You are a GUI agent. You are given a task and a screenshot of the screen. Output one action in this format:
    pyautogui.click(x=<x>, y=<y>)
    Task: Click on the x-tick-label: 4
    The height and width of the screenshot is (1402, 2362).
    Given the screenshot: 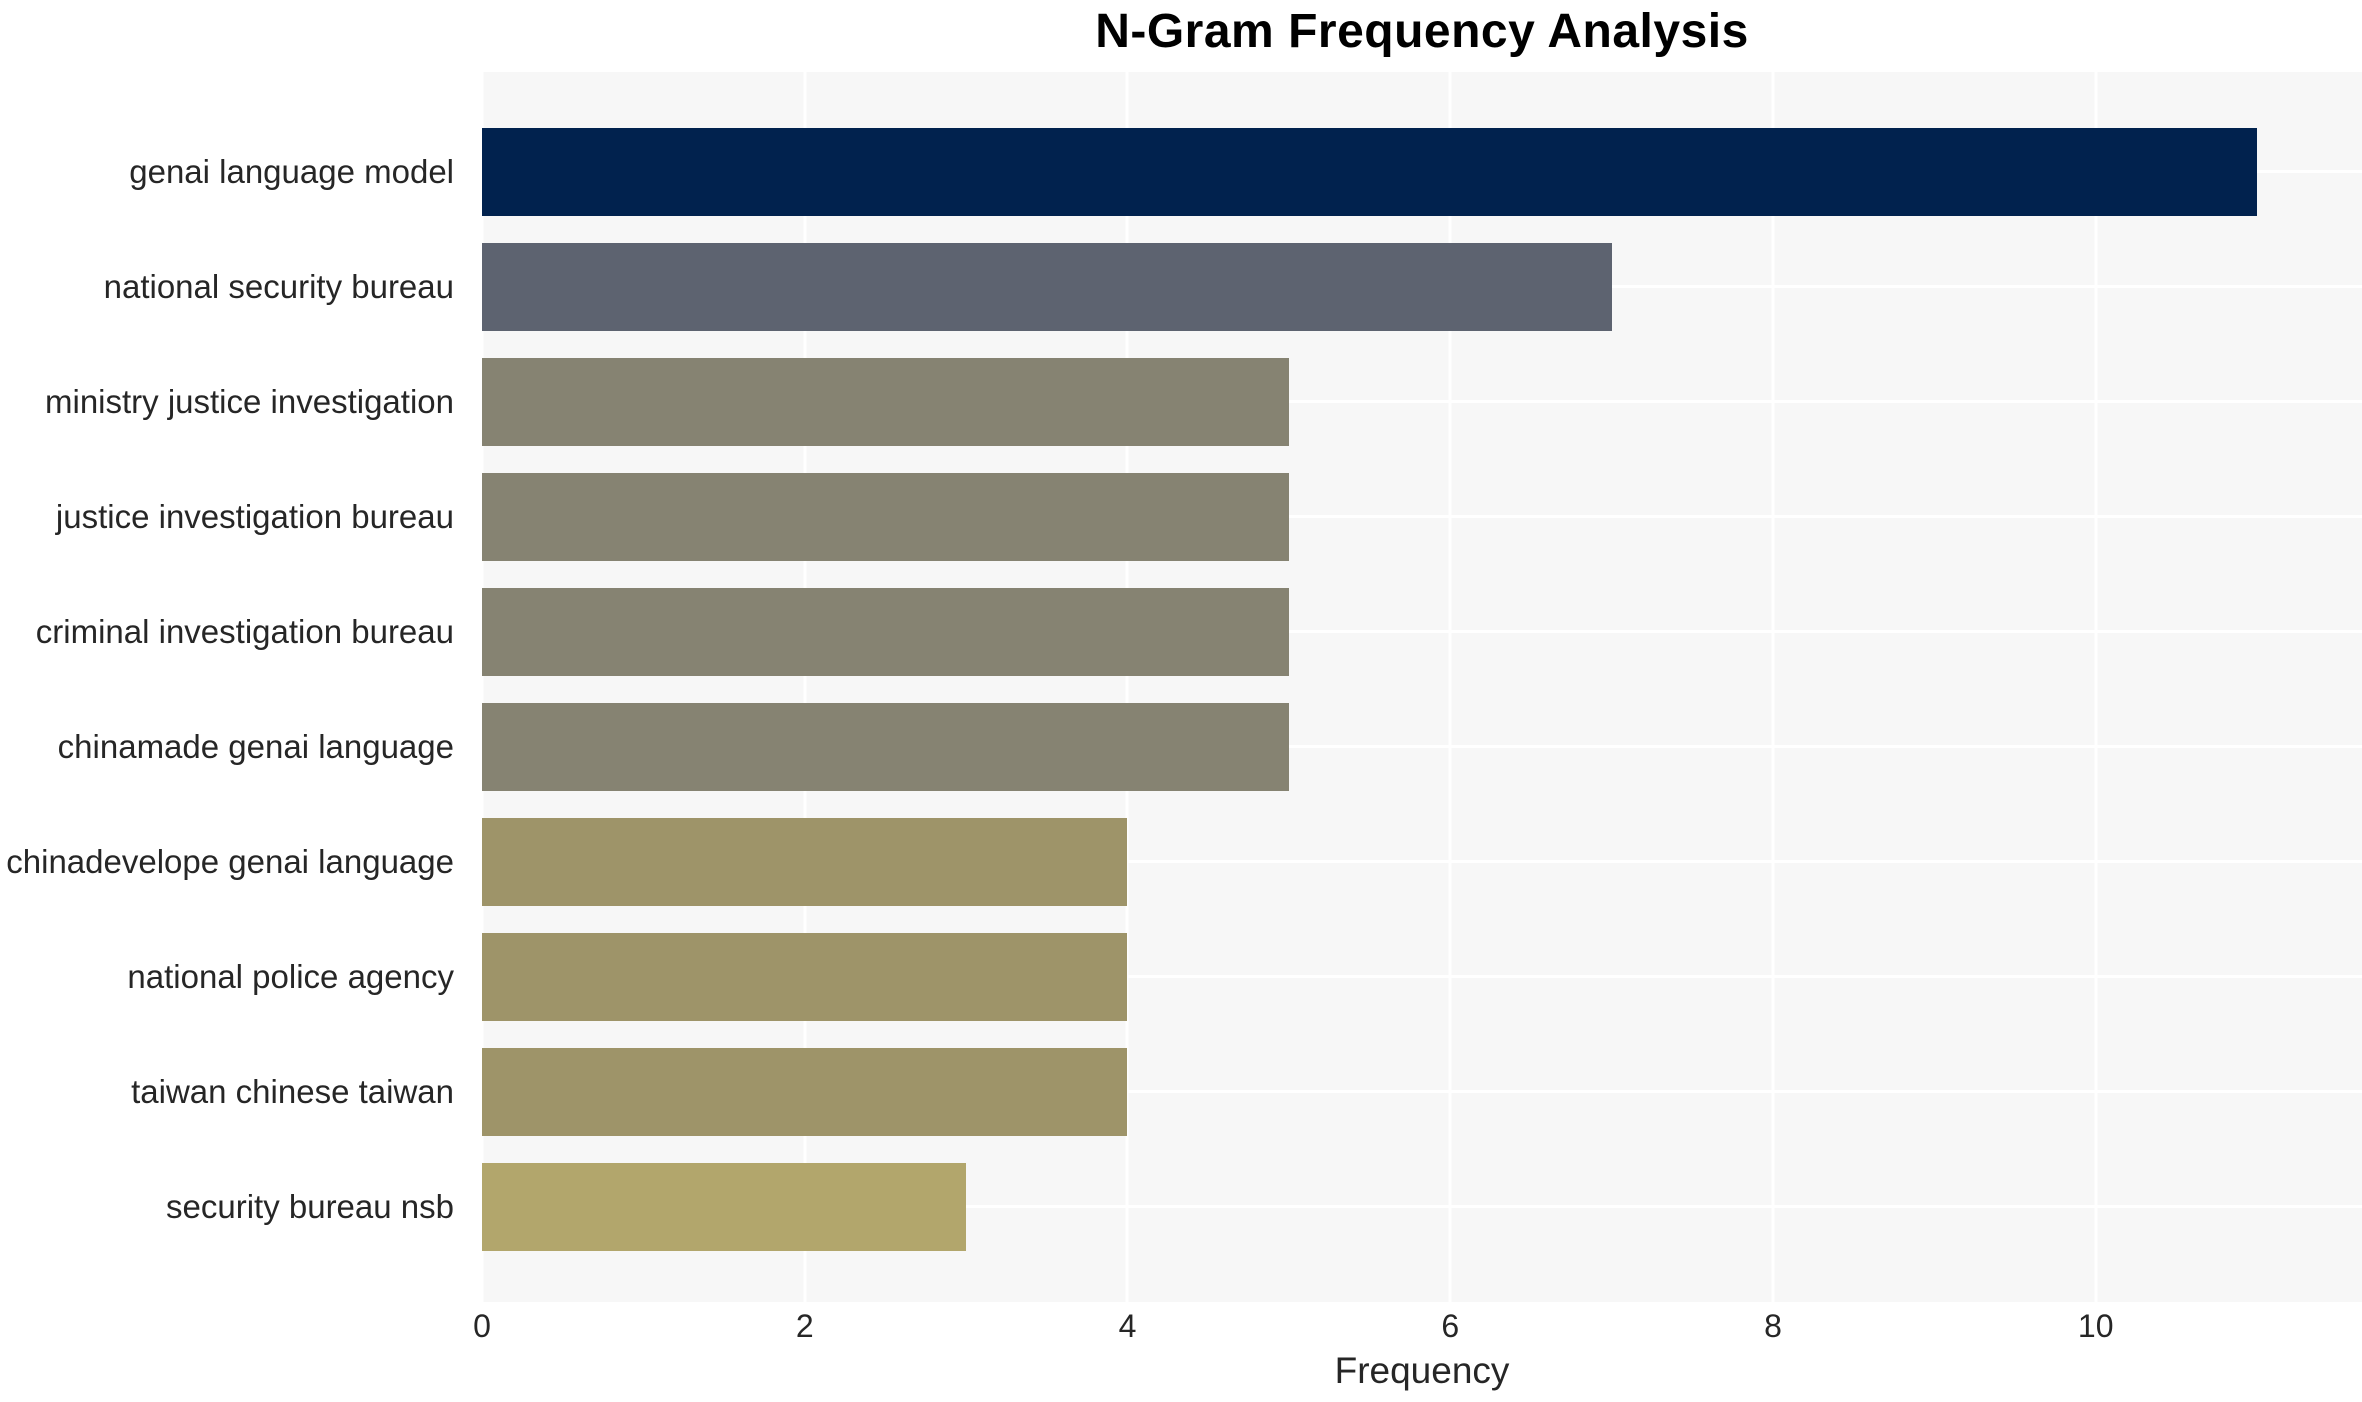 What is the action you would take?
    pyautogui.click(x=1127, y=1326)
    